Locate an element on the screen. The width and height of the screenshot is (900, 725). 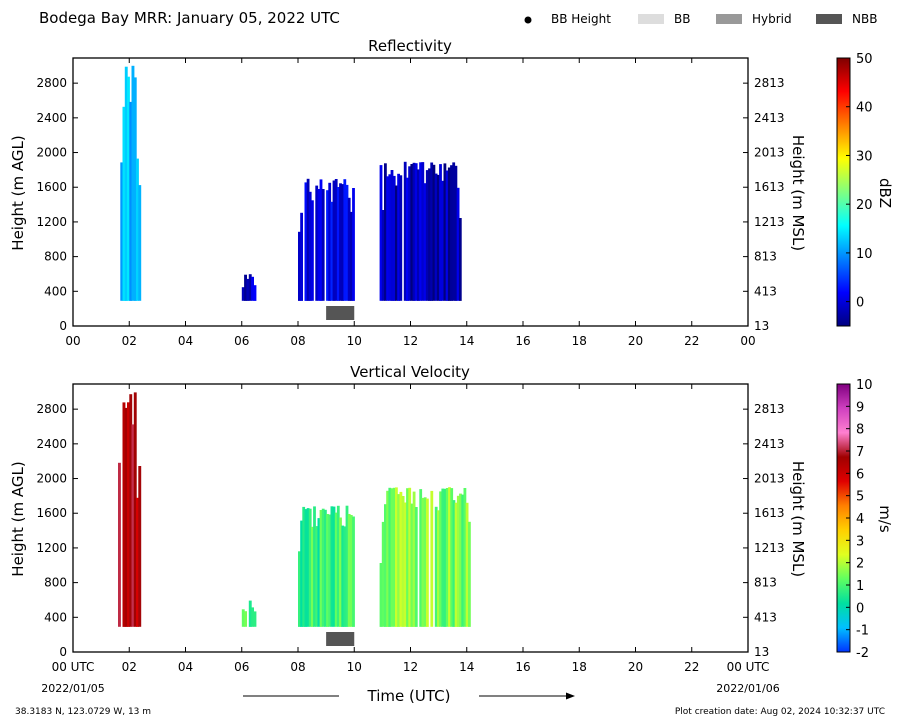
reflectivity-y-tick-label: 0 is located at coordinates (63, 326).